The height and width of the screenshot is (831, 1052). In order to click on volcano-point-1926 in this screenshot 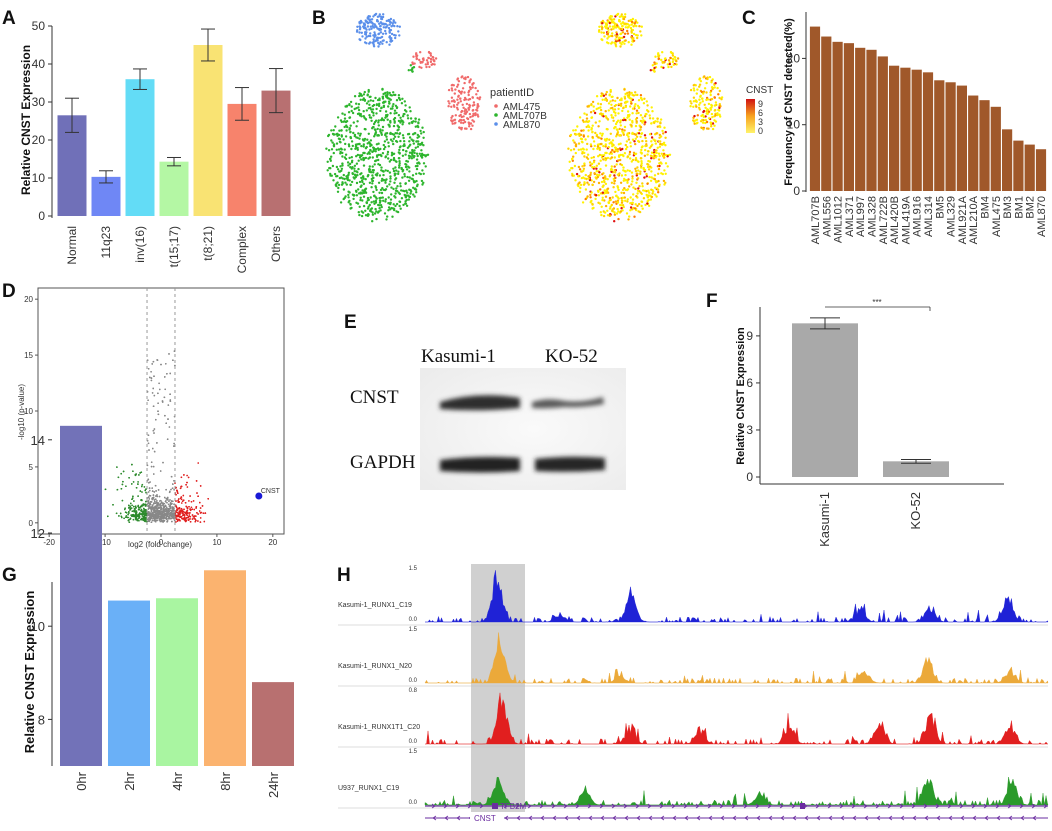, I will do `click(163, 518)`.